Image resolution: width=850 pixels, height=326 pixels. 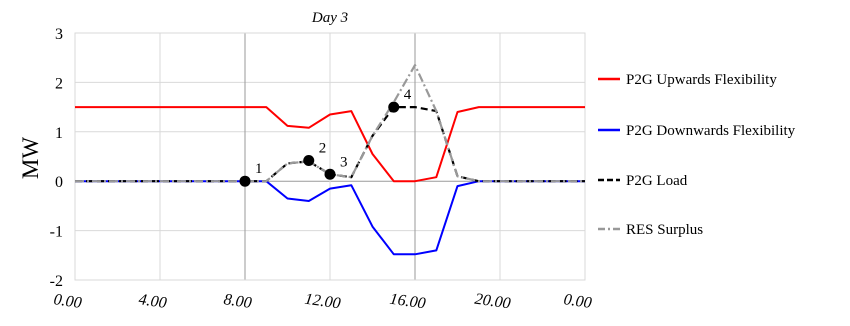 What do you see at coordinates (59, 133) in the screenshot?
I see `y-tick-label: 1` at bounding box center [59, 133].